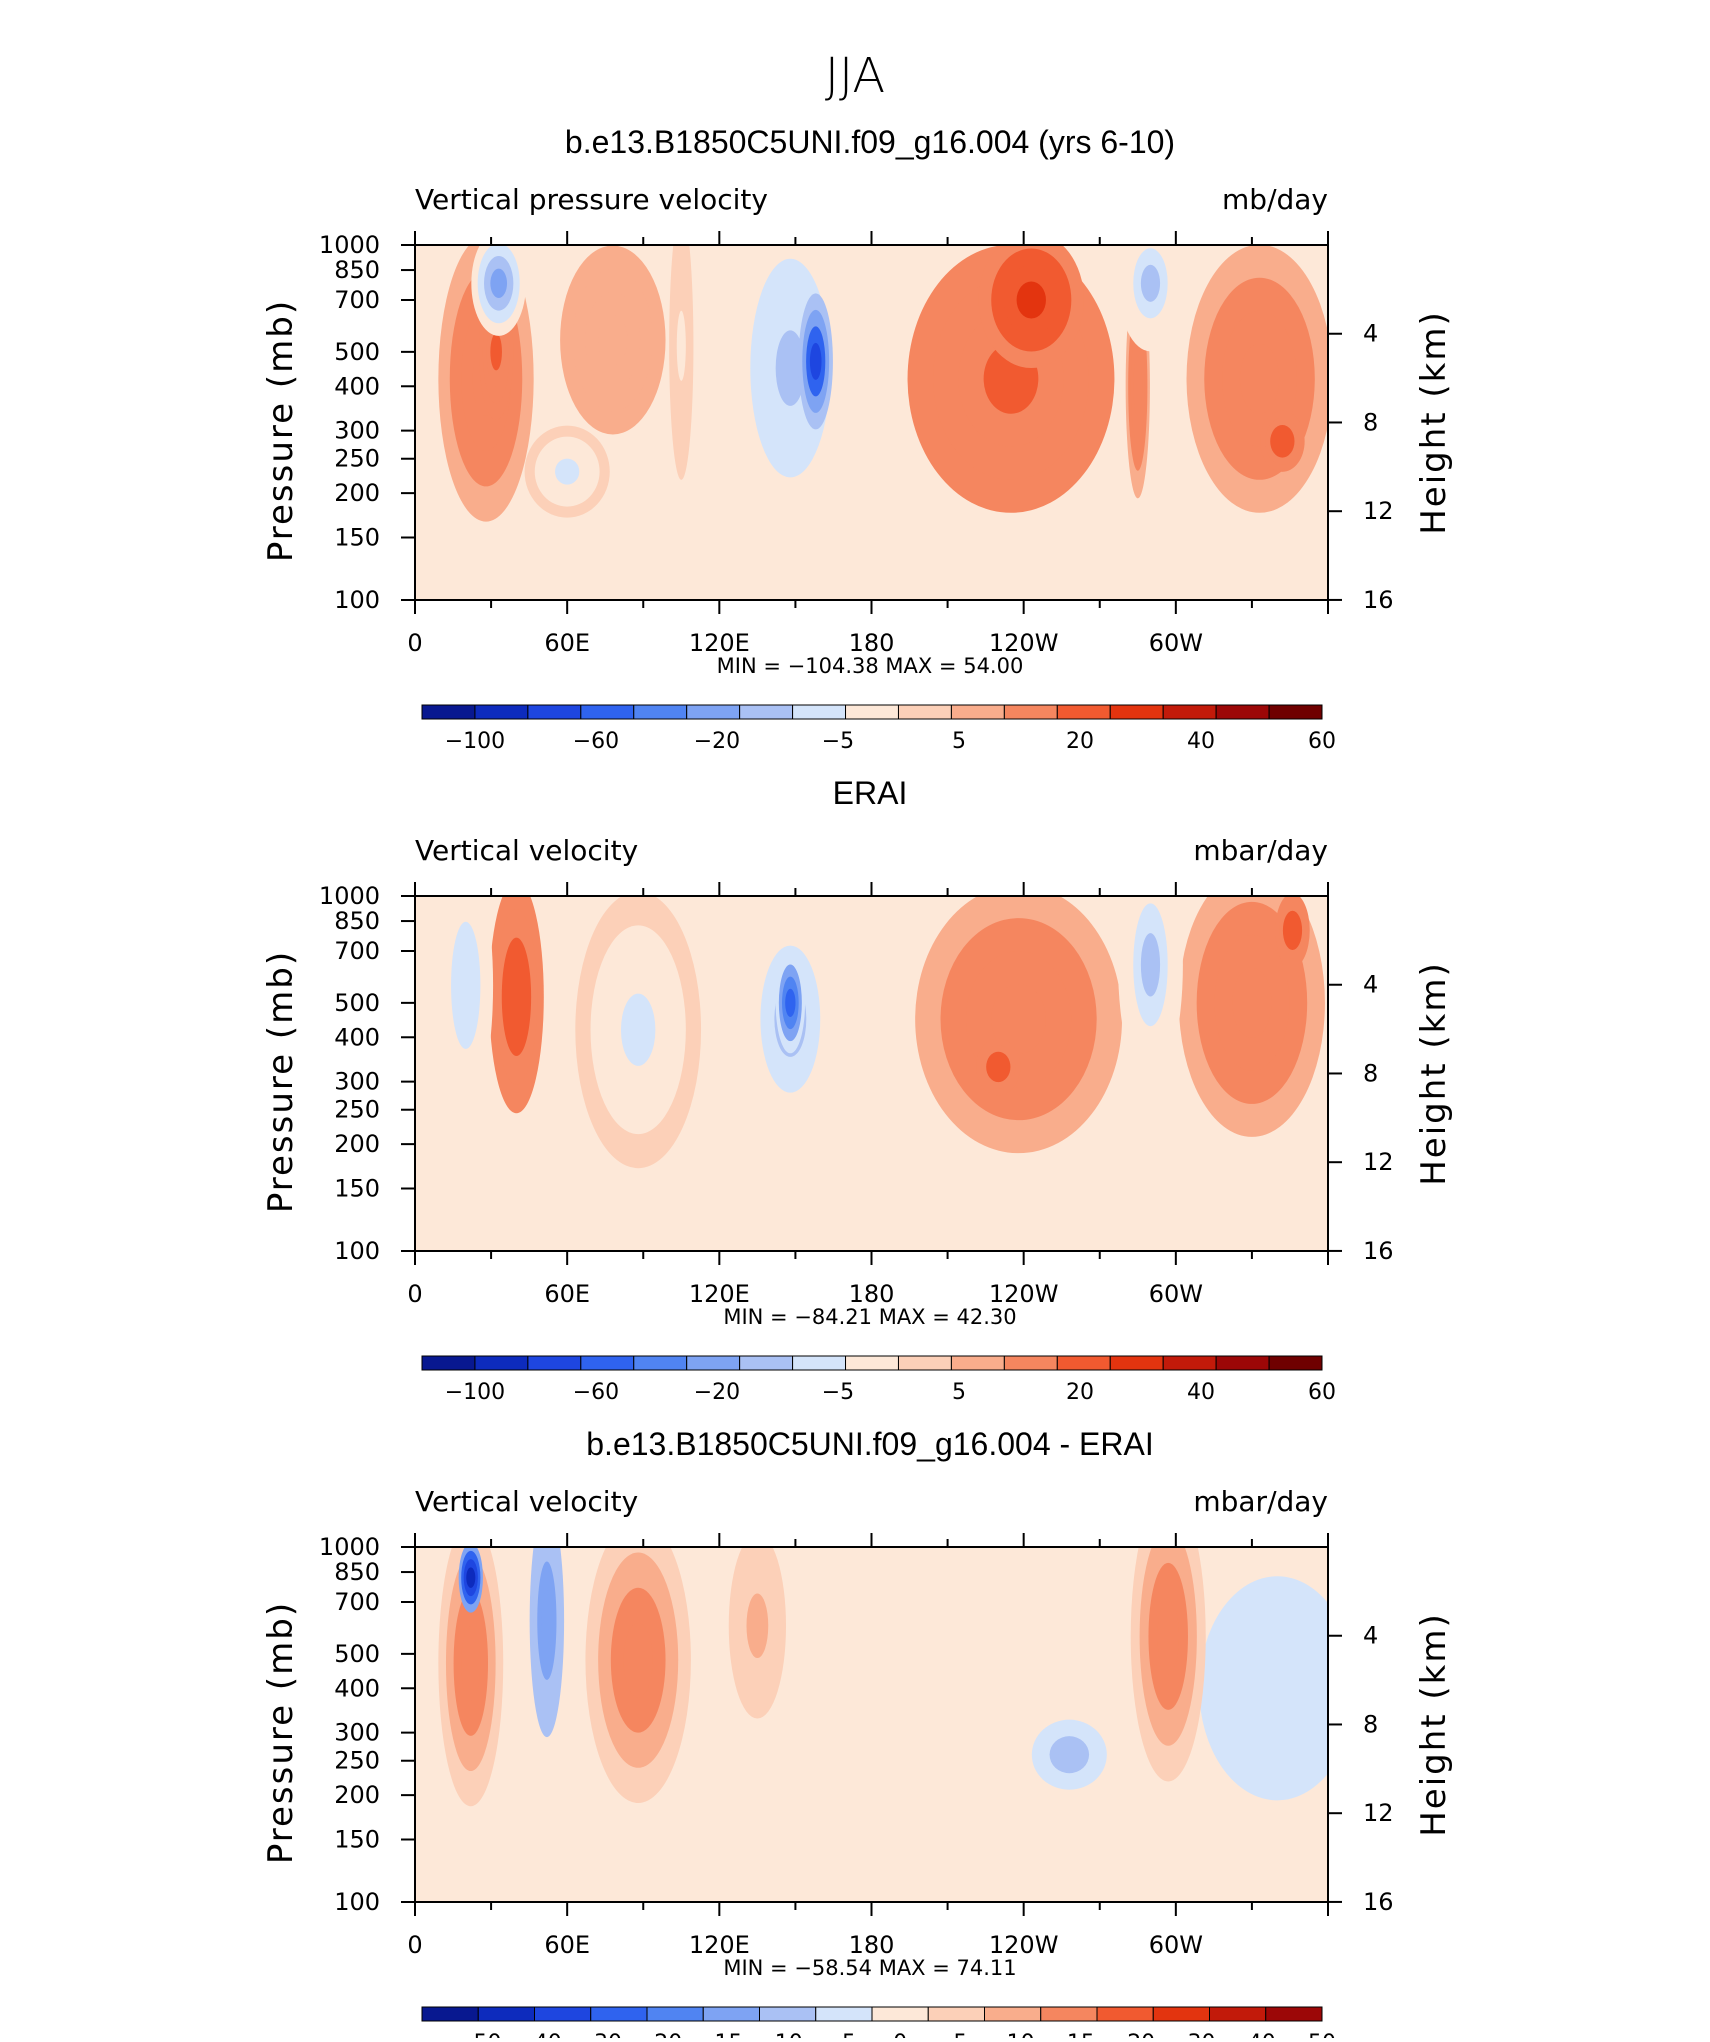  Describe the element at coordinates (719, 2034) in the screenshot. I see `colorbar-label: −15` at that location.